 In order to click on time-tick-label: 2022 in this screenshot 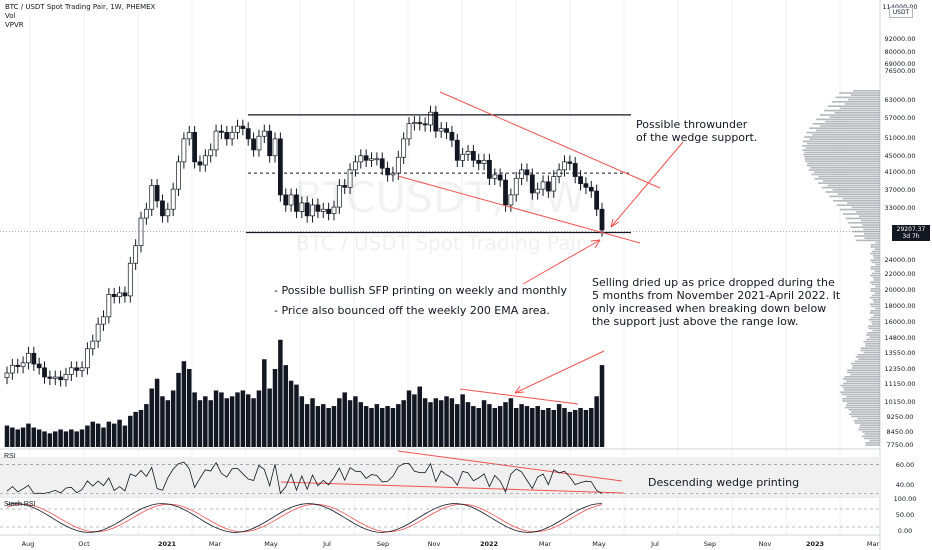, I will do `click(489, 544)`.